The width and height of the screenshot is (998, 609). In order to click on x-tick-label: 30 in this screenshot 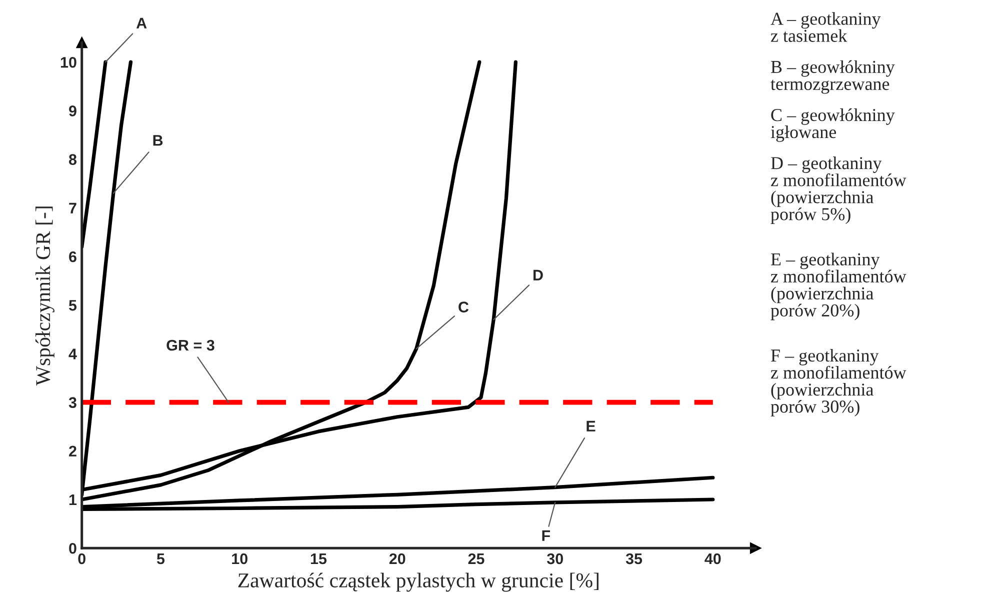, I will do `click(554, 558)`.